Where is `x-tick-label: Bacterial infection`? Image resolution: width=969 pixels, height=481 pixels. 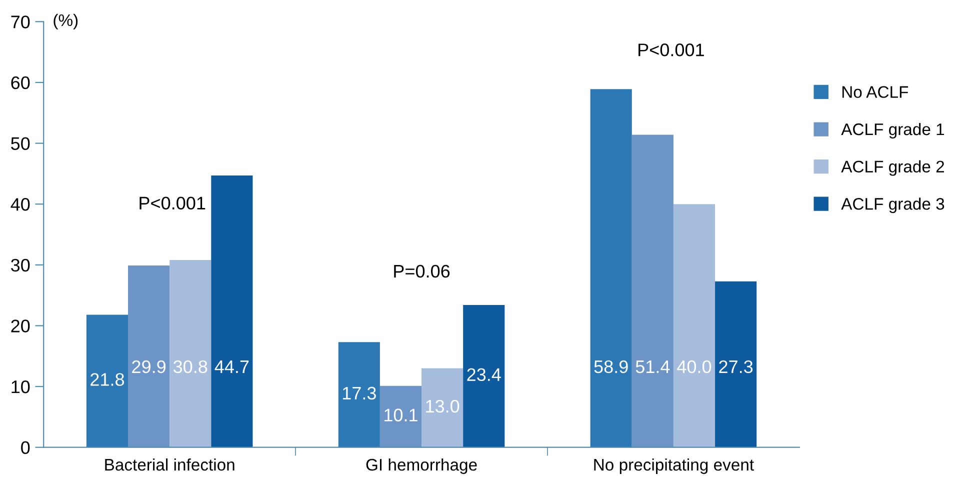 x-tick-label: Bacterial infection is located at coordinates (169, 464).